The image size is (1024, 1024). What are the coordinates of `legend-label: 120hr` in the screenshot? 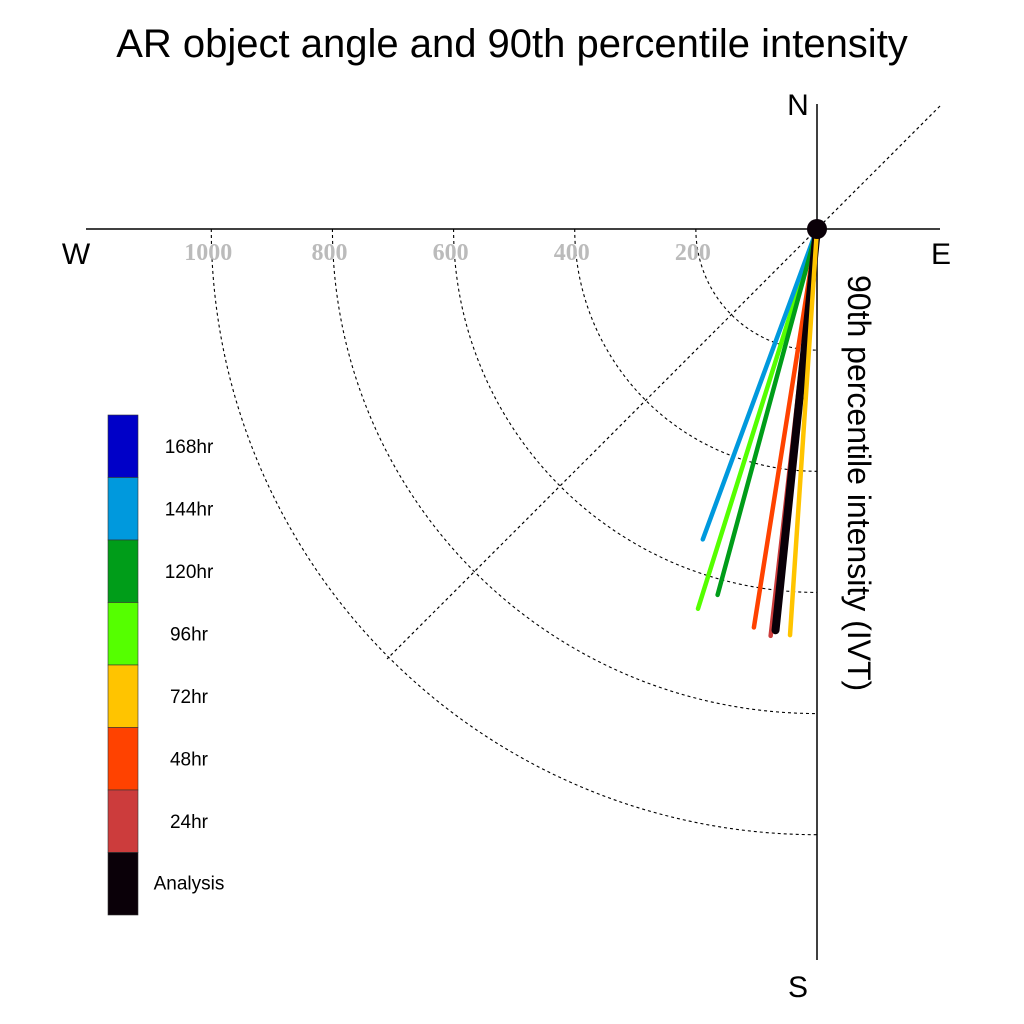 It's located at (189, 572).